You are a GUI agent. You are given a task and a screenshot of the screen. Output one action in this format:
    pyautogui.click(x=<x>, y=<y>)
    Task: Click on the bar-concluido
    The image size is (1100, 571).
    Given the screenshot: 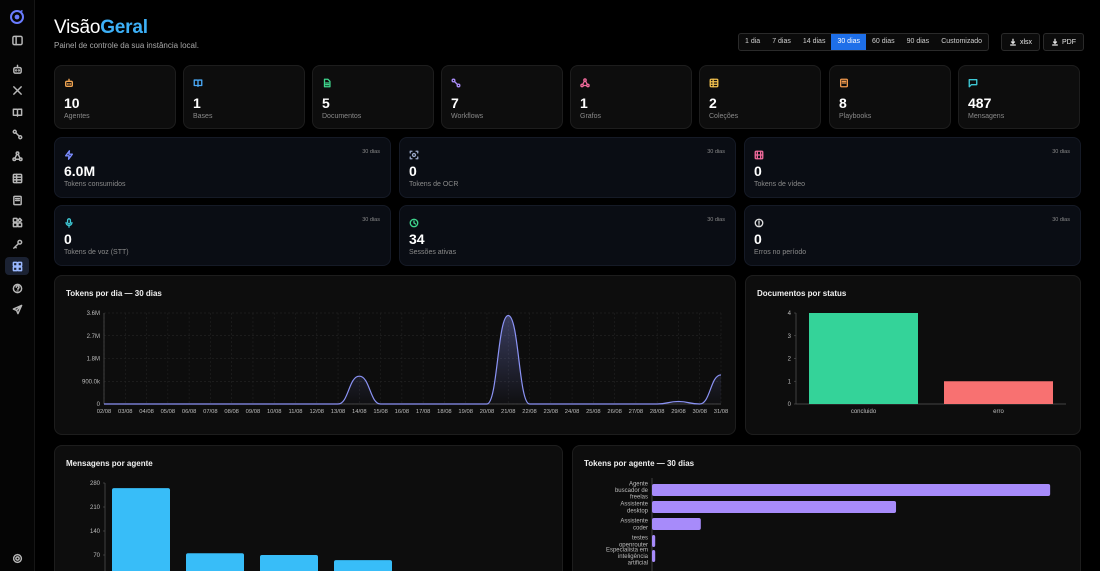 What is the action you would take?
    pyautogui.click(x=863, y=358)
    